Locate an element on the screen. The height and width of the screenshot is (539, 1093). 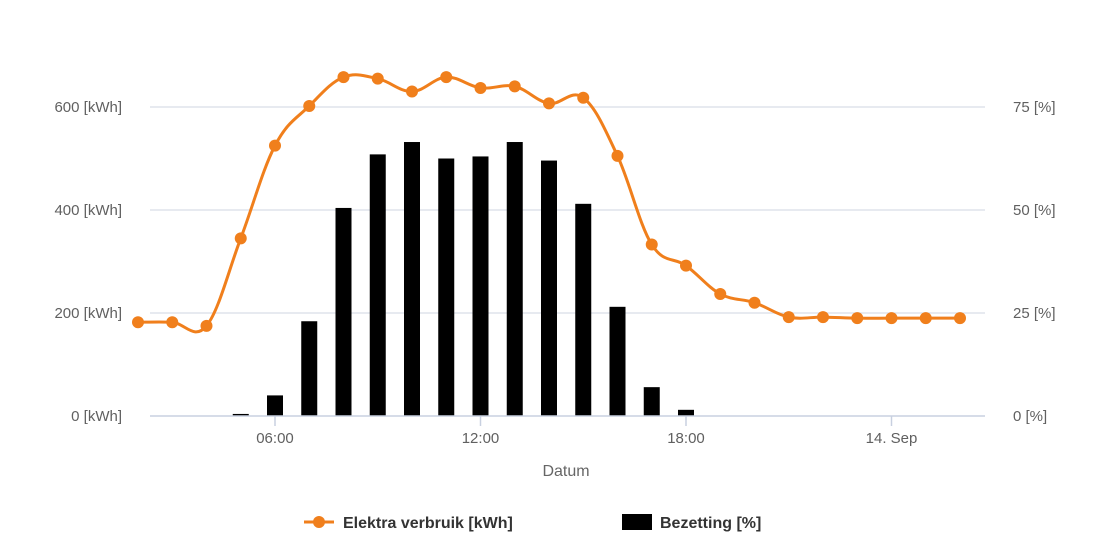
y-right-tick-label: 50 [%] is located at coordinates (1034, 210).